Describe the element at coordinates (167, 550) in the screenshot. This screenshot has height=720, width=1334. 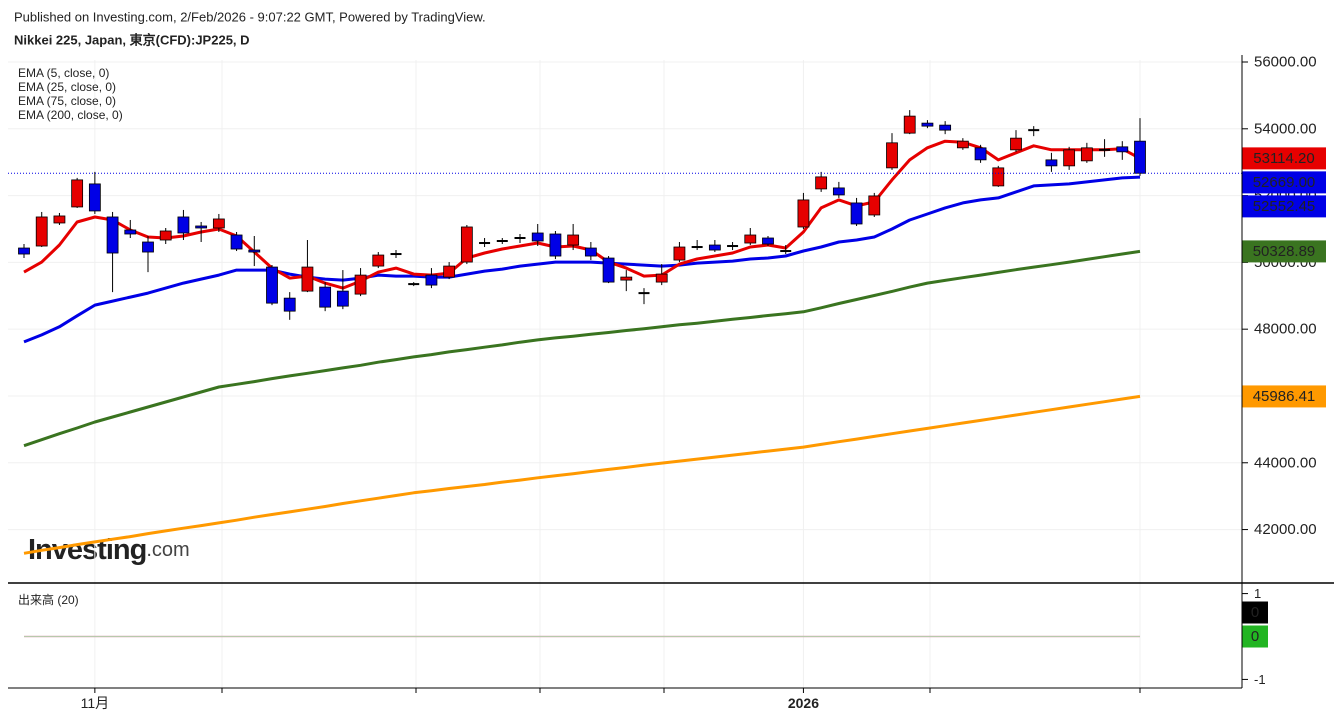
I see `logo-suffix: .com` at that location.